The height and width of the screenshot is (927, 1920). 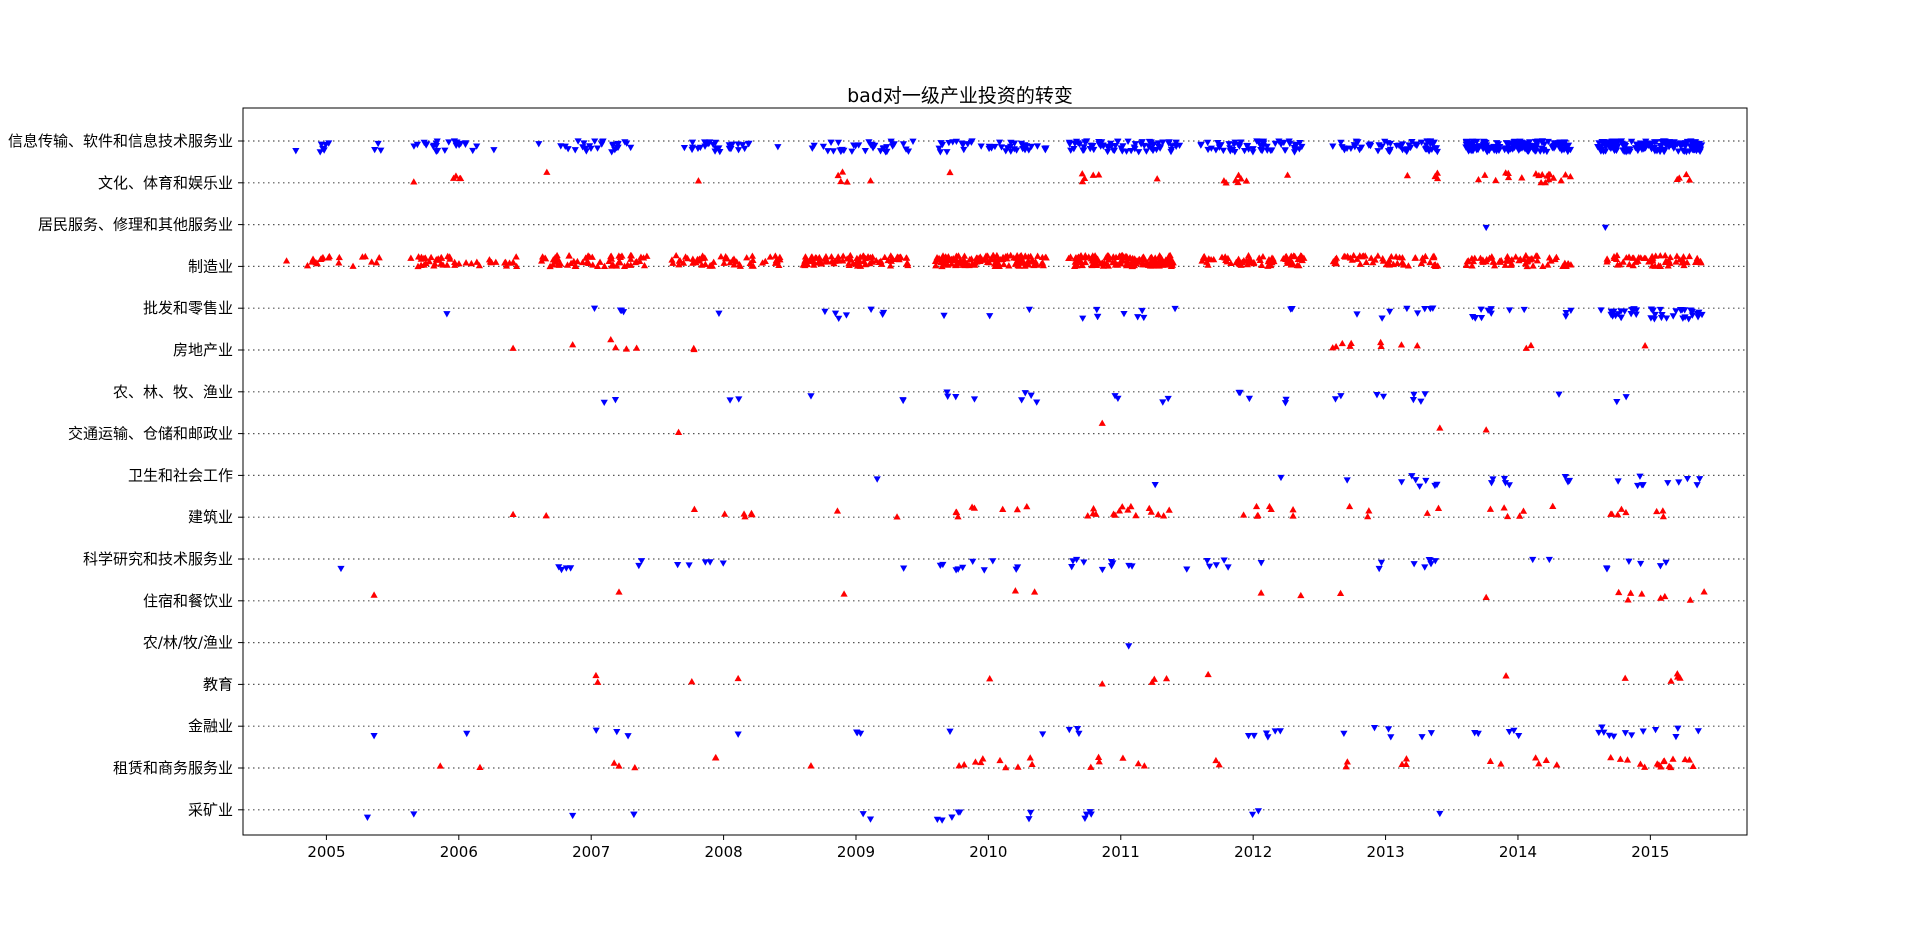 I want to click on y-tick-label: 建筑业, so click(x=210, y=517).